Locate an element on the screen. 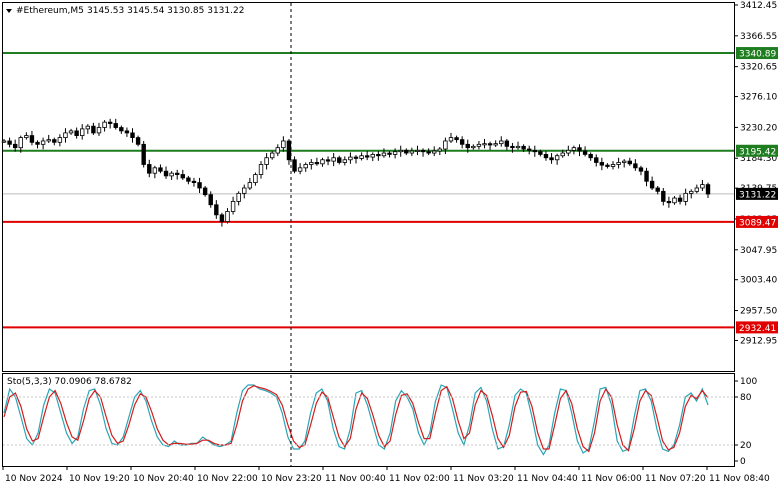 This screenshot has width=781, height=489. symbol-label: #Ethereum,M5 is located at coordinates (50, 11).